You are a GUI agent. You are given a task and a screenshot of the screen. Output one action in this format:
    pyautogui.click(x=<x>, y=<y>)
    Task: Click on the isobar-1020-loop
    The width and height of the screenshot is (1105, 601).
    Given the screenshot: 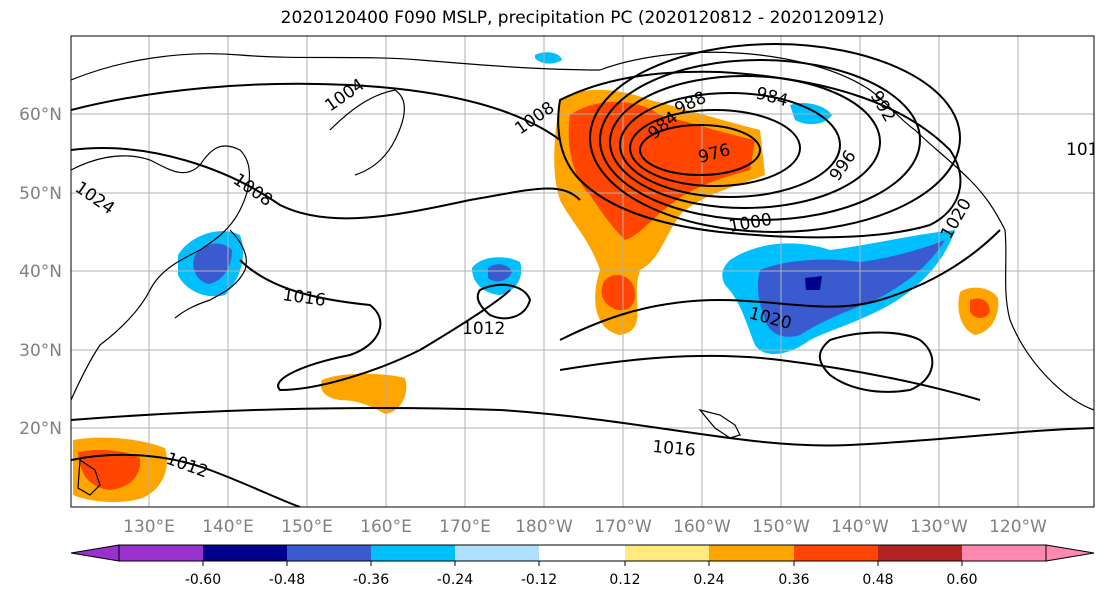 What is the action you would take?
    pyautogui.click(x=876, y=362)
    